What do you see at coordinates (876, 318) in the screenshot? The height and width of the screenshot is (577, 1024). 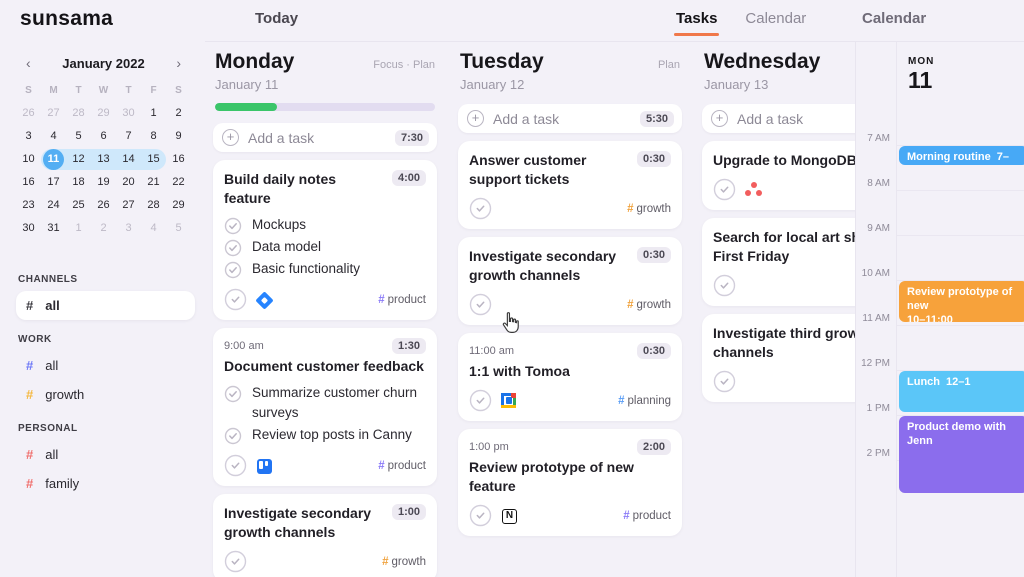 I see `hour-label: 11 AM` at bounding box center [876, 318].